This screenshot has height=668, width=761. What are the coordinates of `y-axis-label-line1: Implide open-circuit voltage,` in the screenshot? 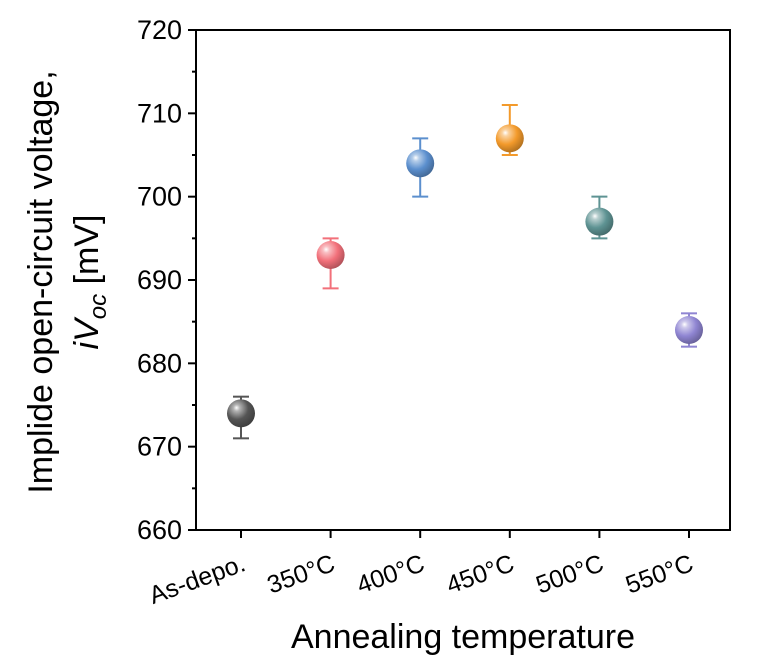 It's located at (41, 281).